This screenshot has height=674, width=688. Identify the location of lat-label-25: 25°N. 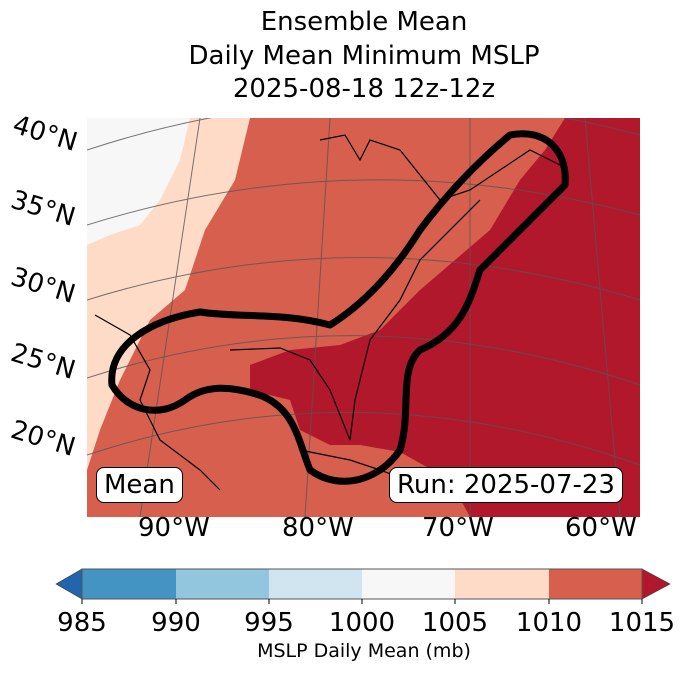
(43, 362).